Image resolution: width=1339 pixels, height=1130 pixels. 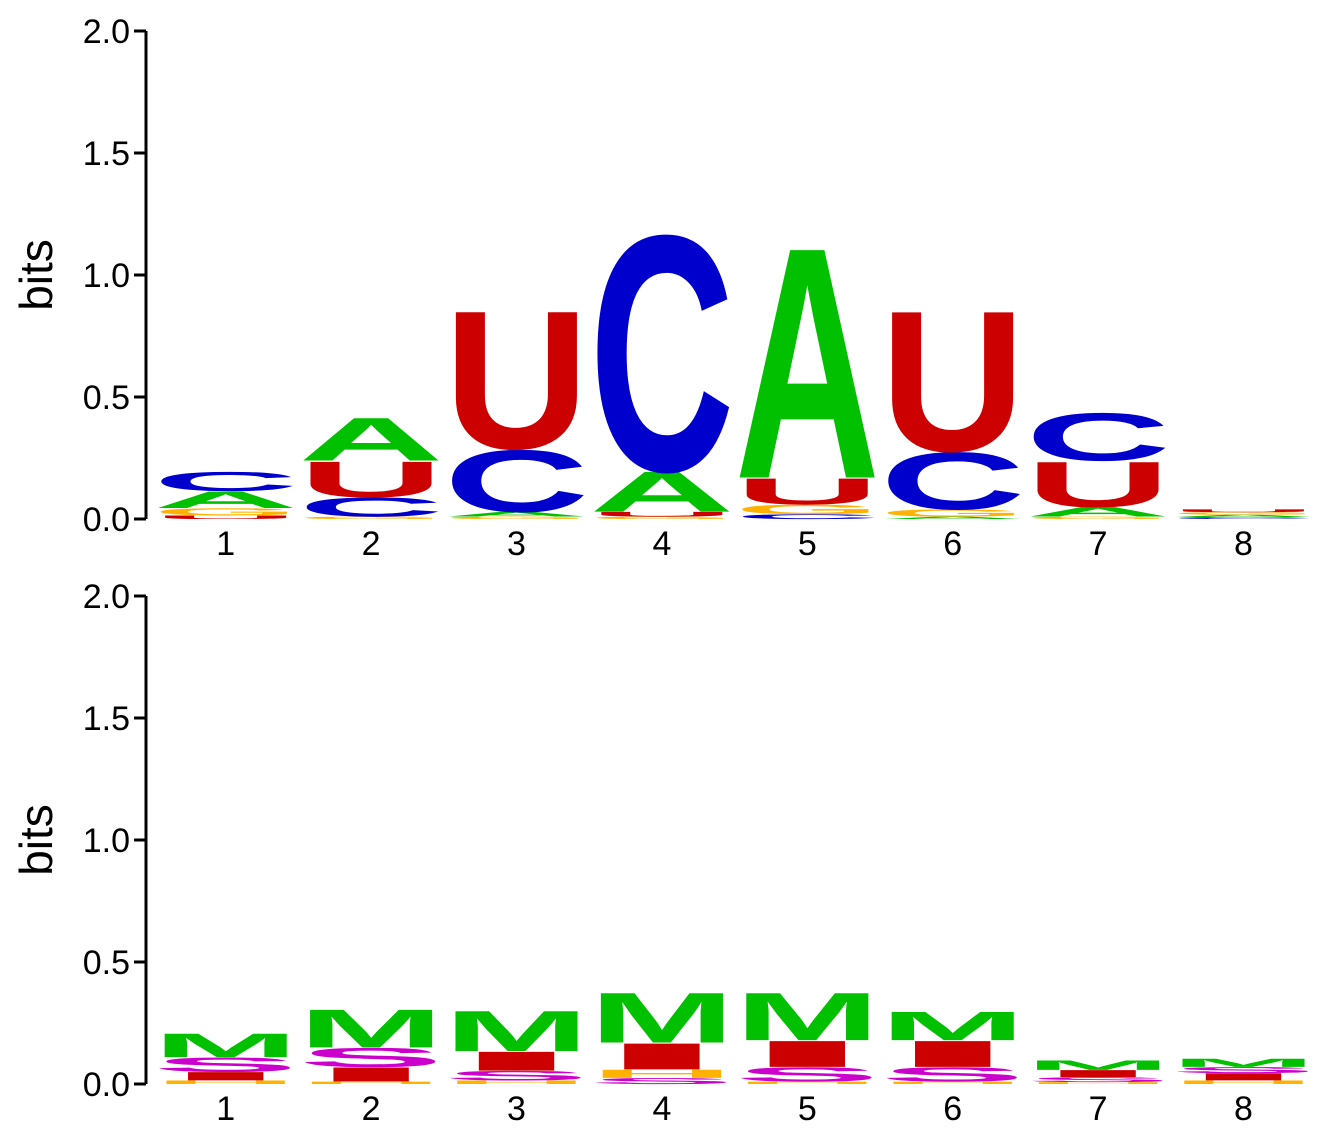 I want to click on position-label: 6, so click(x=952, y=544).